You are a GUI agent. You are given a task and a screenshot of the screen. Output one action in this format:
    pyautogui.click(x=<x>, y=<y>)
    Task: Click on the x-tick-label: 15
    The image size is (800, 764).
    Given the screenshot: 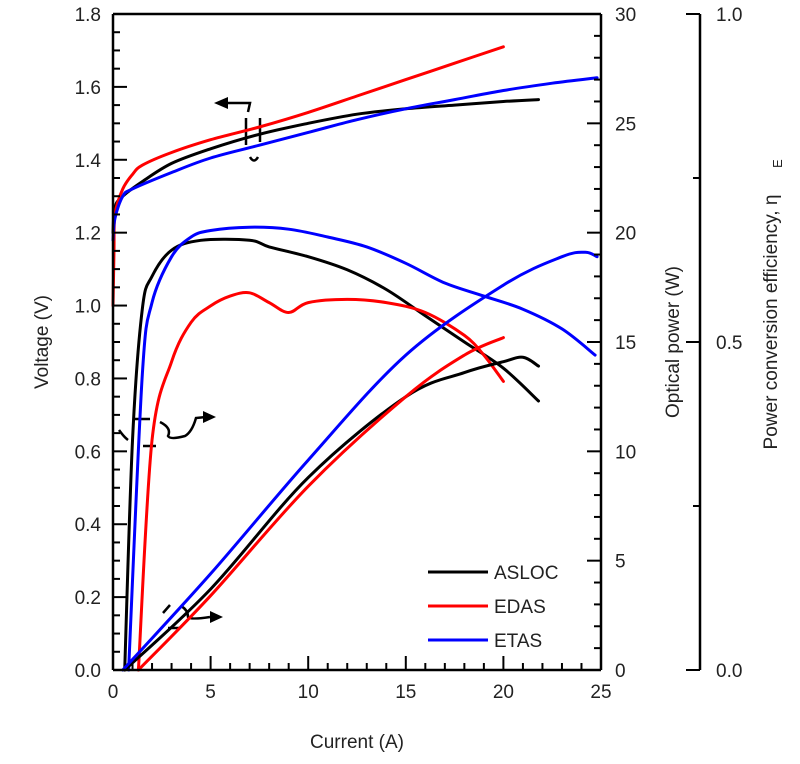 What is the action you would take?
    pyautogui.click(x=405, y=692)
    